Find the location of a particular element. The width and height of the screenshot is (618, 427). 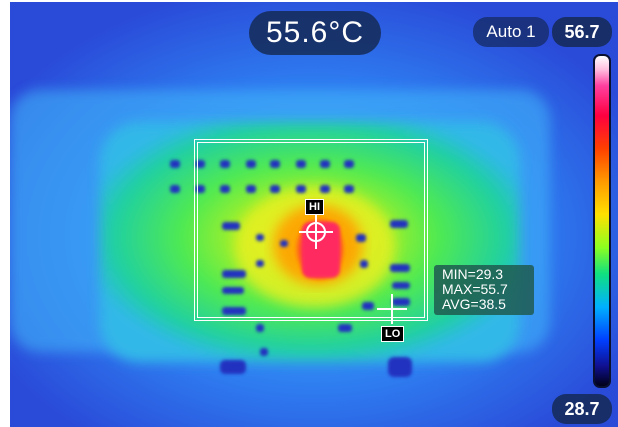

cold-spot-label: LO is located at coordinates (393, 334).